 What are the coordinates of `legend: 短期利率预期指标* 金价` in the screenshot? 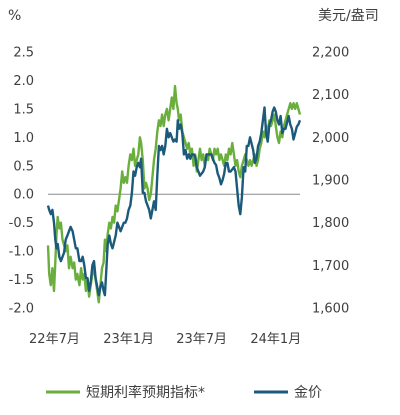 It's located at (184, 392).